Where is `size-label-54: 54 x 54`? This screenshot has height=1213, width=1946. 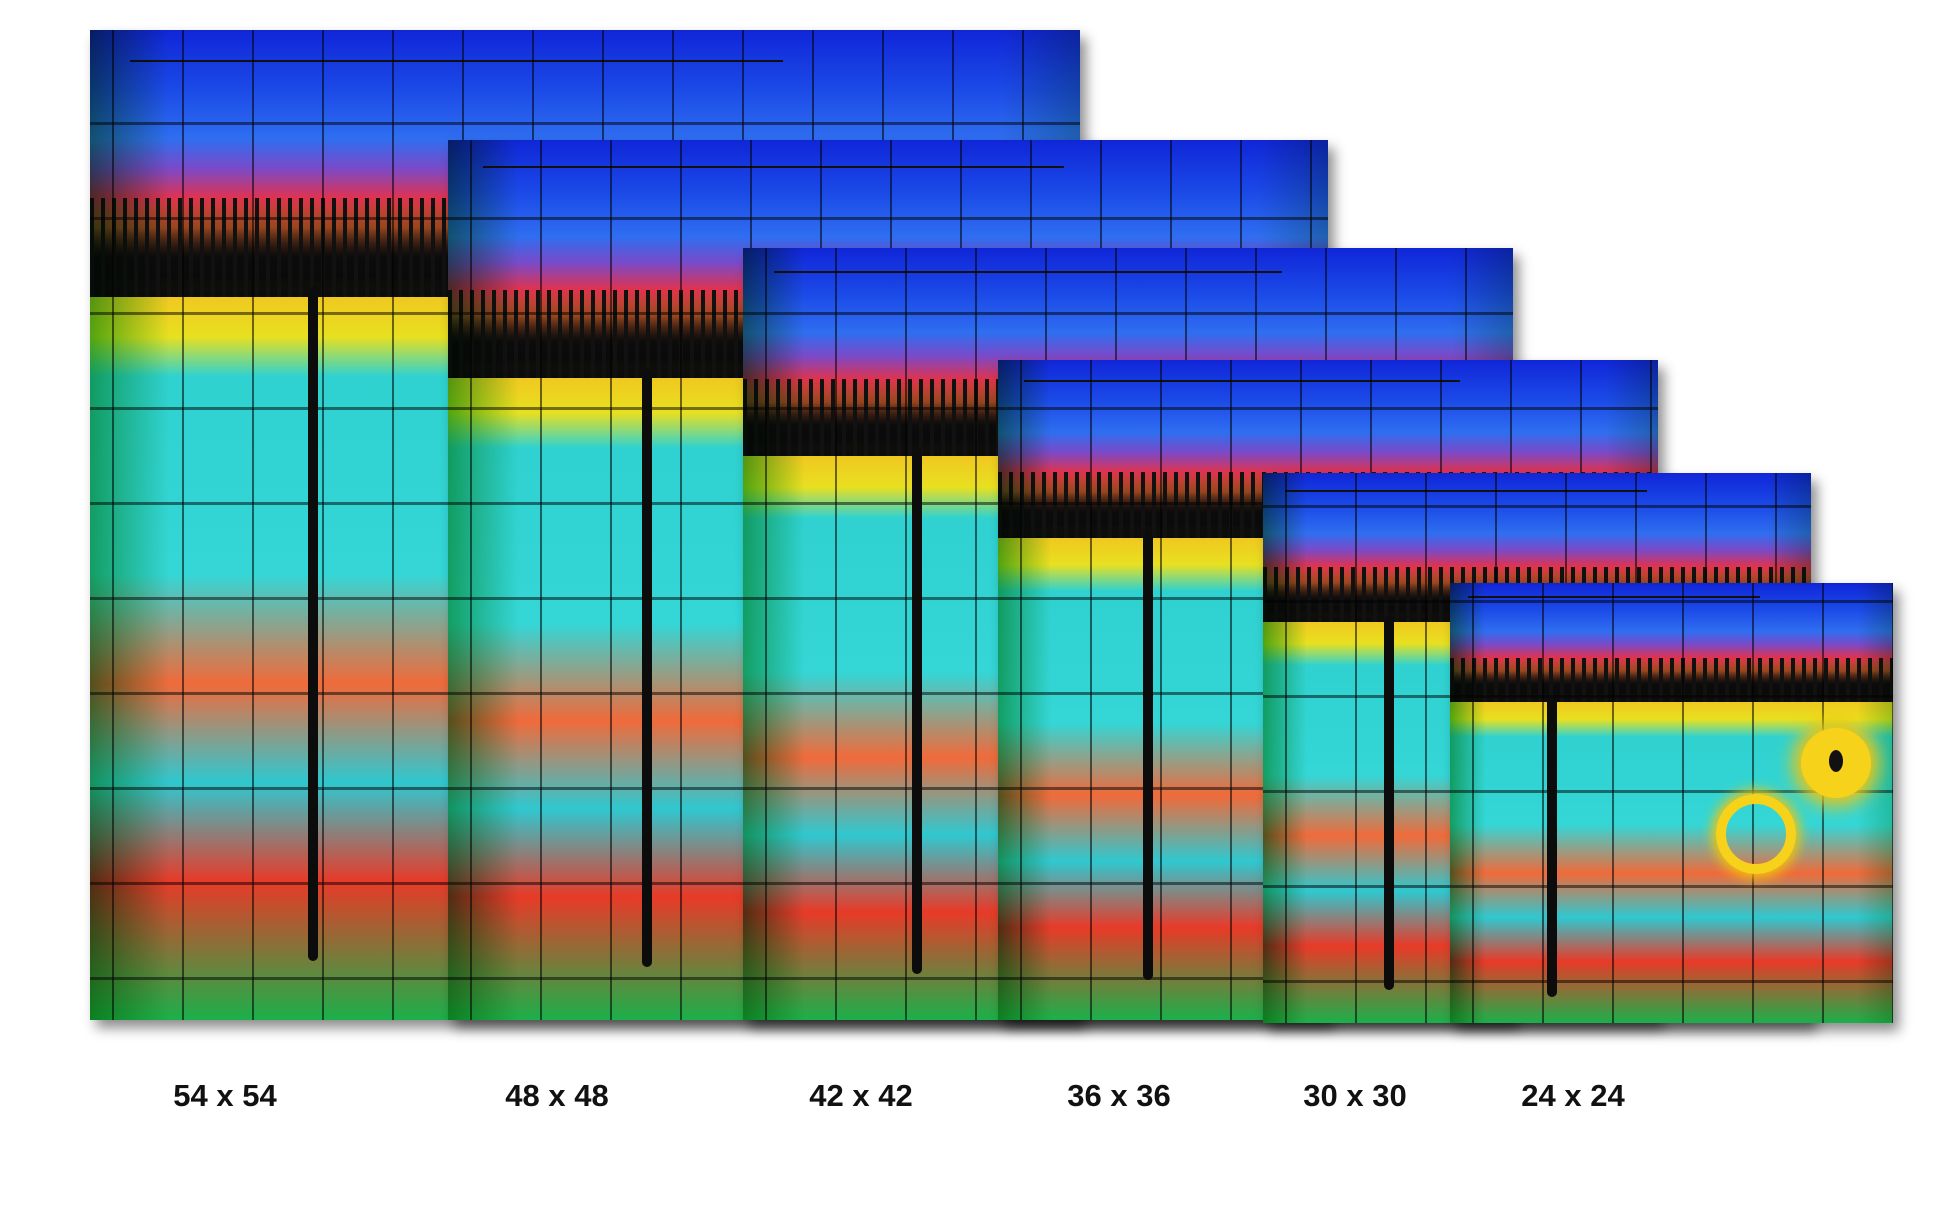 size-label-54: 54 x 54 is located at coordinates (225, 1095).